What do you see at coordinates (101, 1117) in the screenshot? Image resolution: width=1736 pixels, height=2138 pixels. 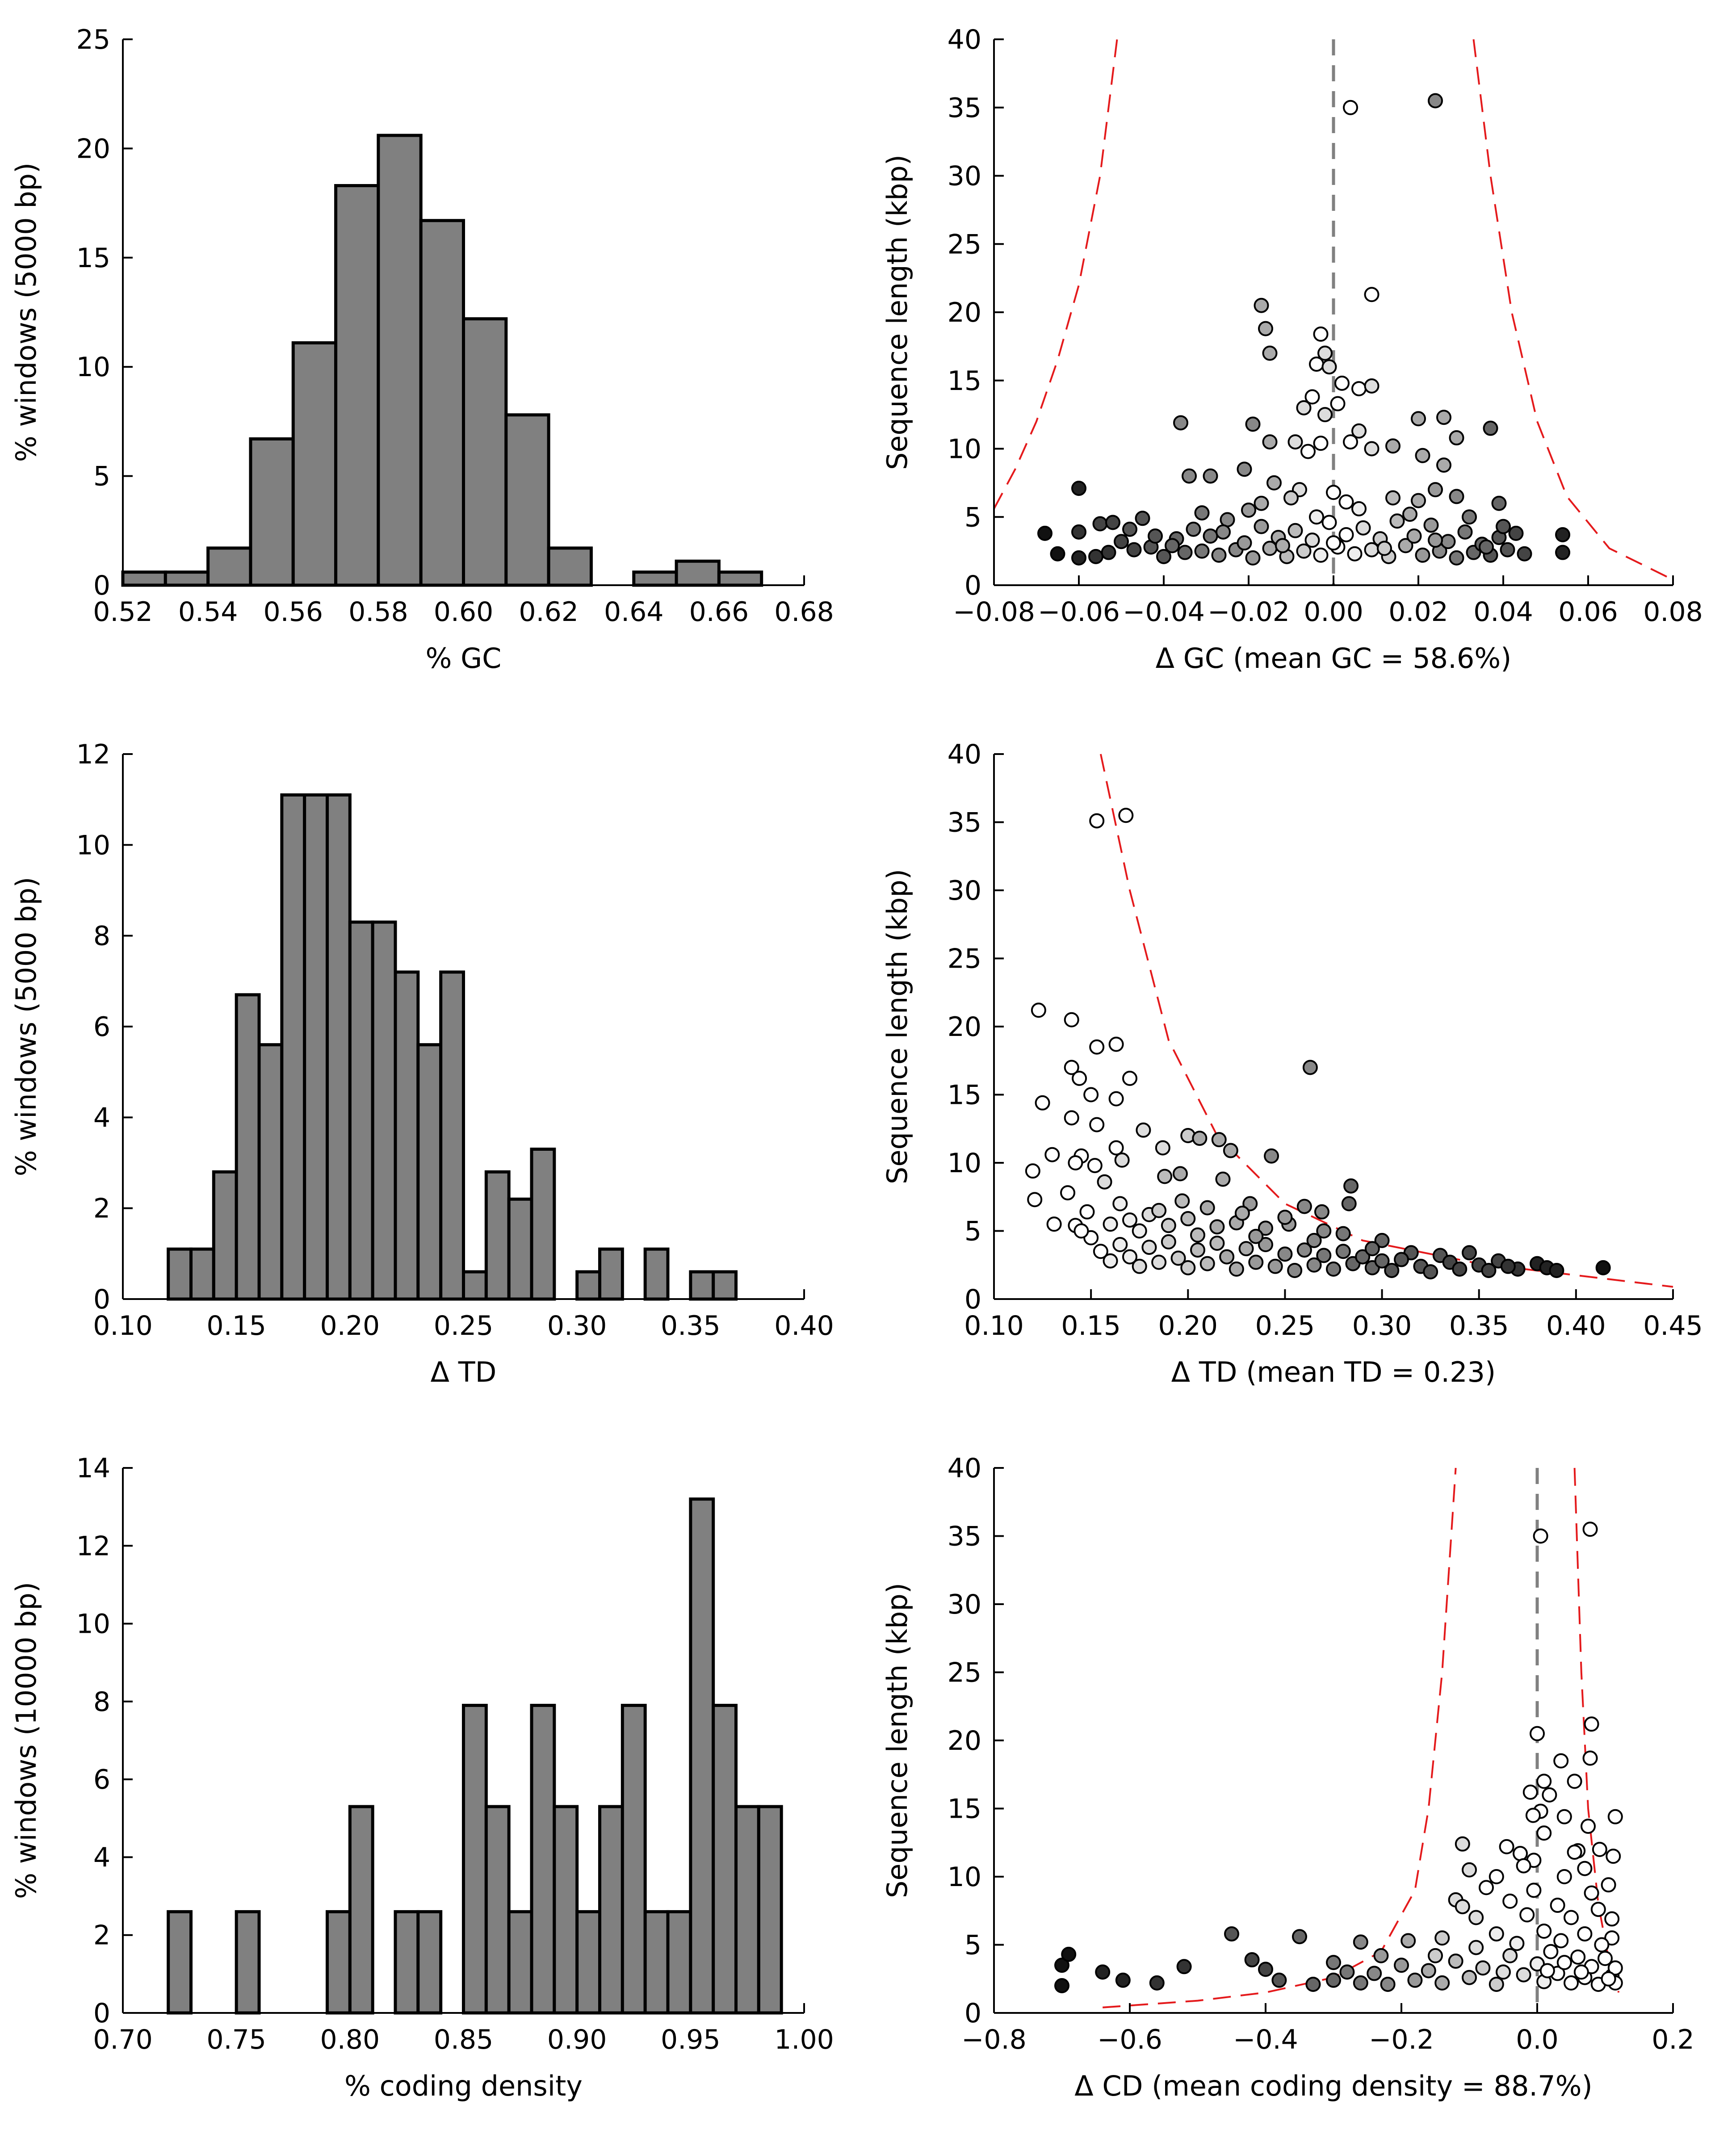 I see `y-tick-label: 4` at bounding box center [101, 1117].